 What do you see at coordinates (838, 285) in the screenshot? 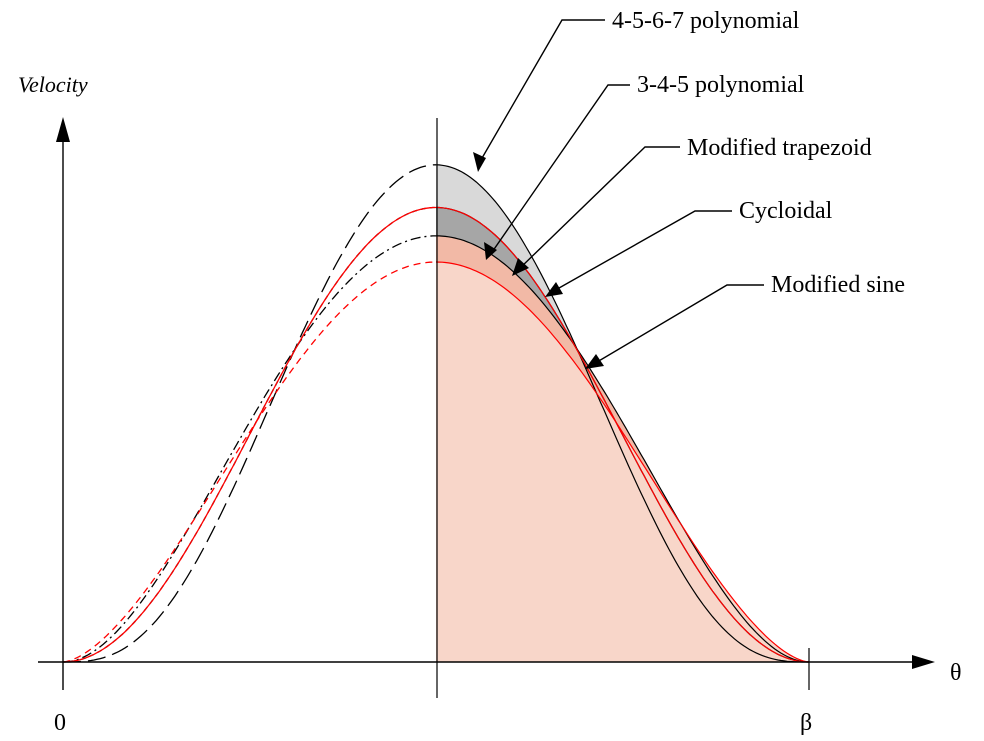
I see `label-modified-sine: Modified sine` at bounding box center [838, 285].